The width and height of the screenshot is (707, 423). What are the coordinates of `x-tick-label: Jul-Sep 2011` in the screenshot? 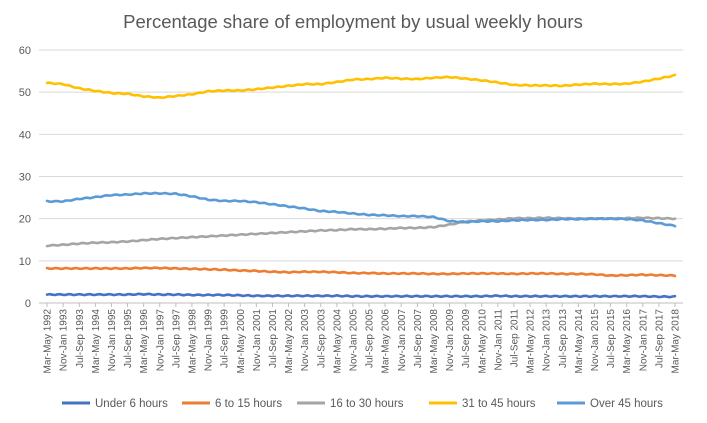 It's located at (514, 338).